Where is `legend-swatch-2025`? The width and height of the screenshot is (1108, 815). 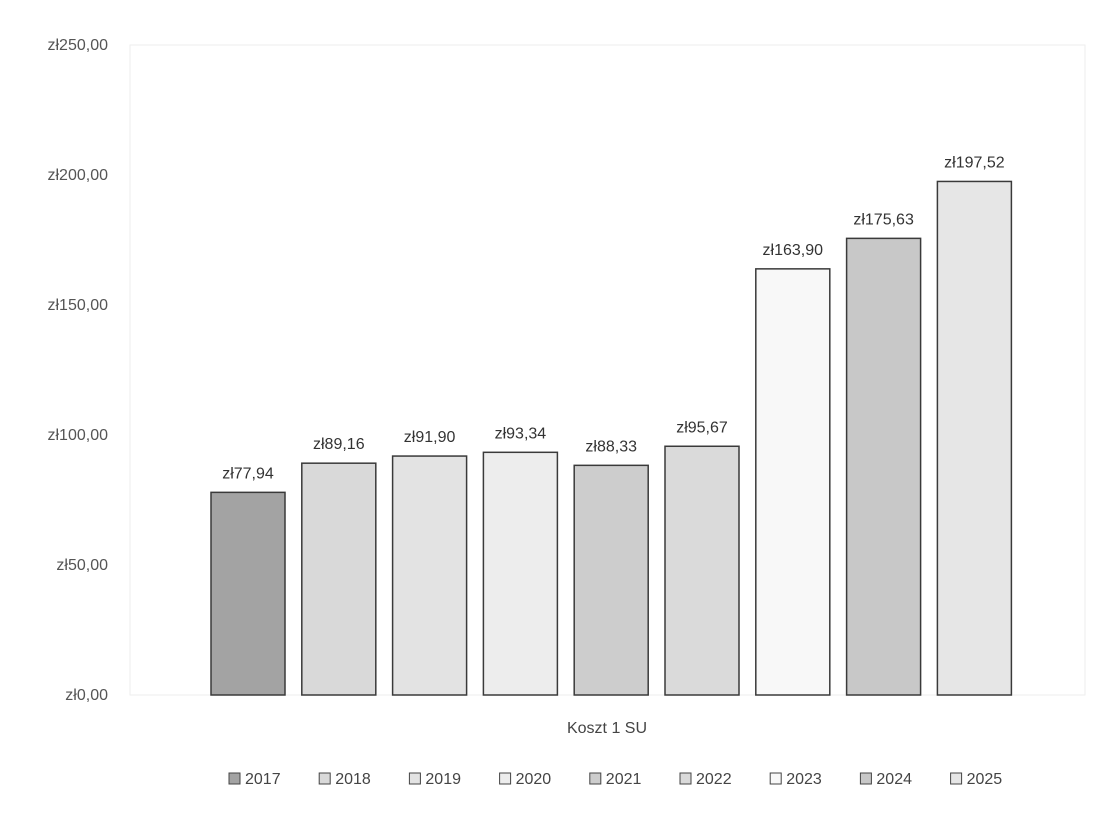 legend-swatch-2025 is located at coordinates (956, 778).